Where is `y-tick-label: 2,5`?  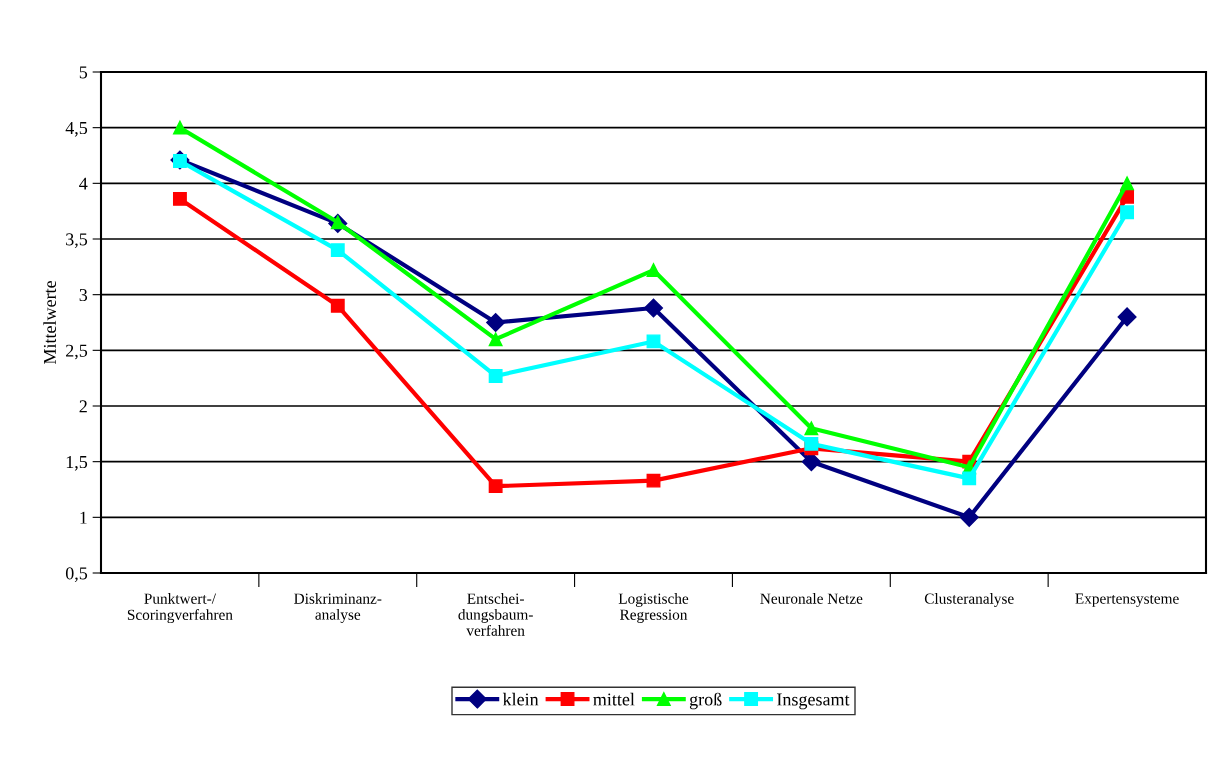 y-tick-label: 2,5 is located at coordinates (77, 352).